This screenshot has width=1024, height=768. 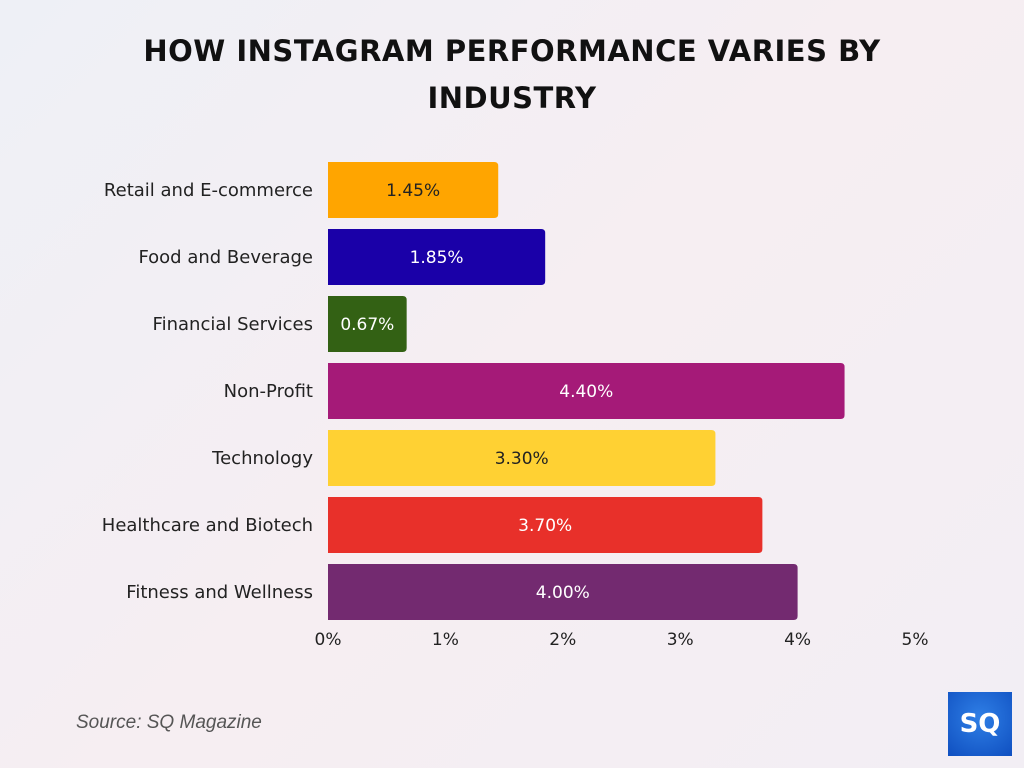 What do you see at coordinates (328, 640) in the screenshot?
I see `x-tick-label: 0%` at bounding box center [328, 640].